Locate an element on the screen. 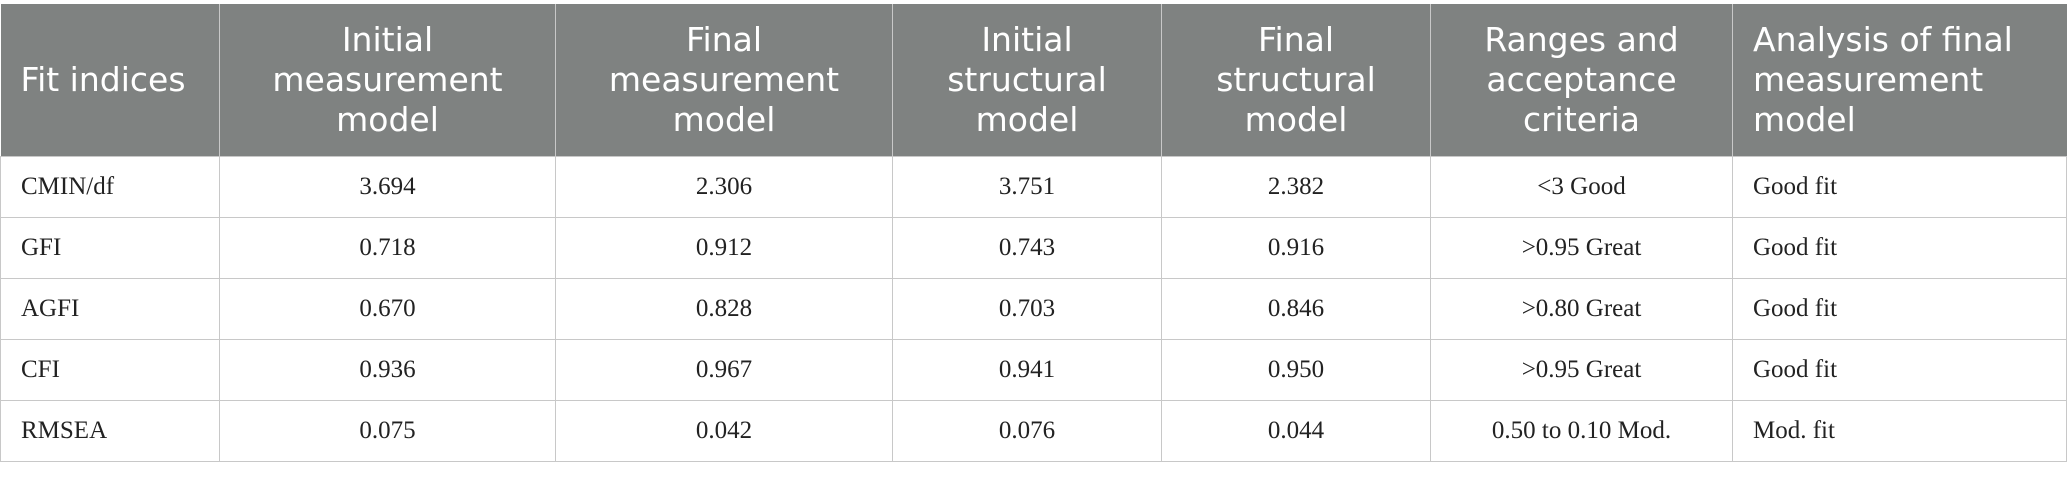 Image resolution: width=2068 pixels, height=482 pixels. column-header: Final measurement model is located at coordinates (724, 80).